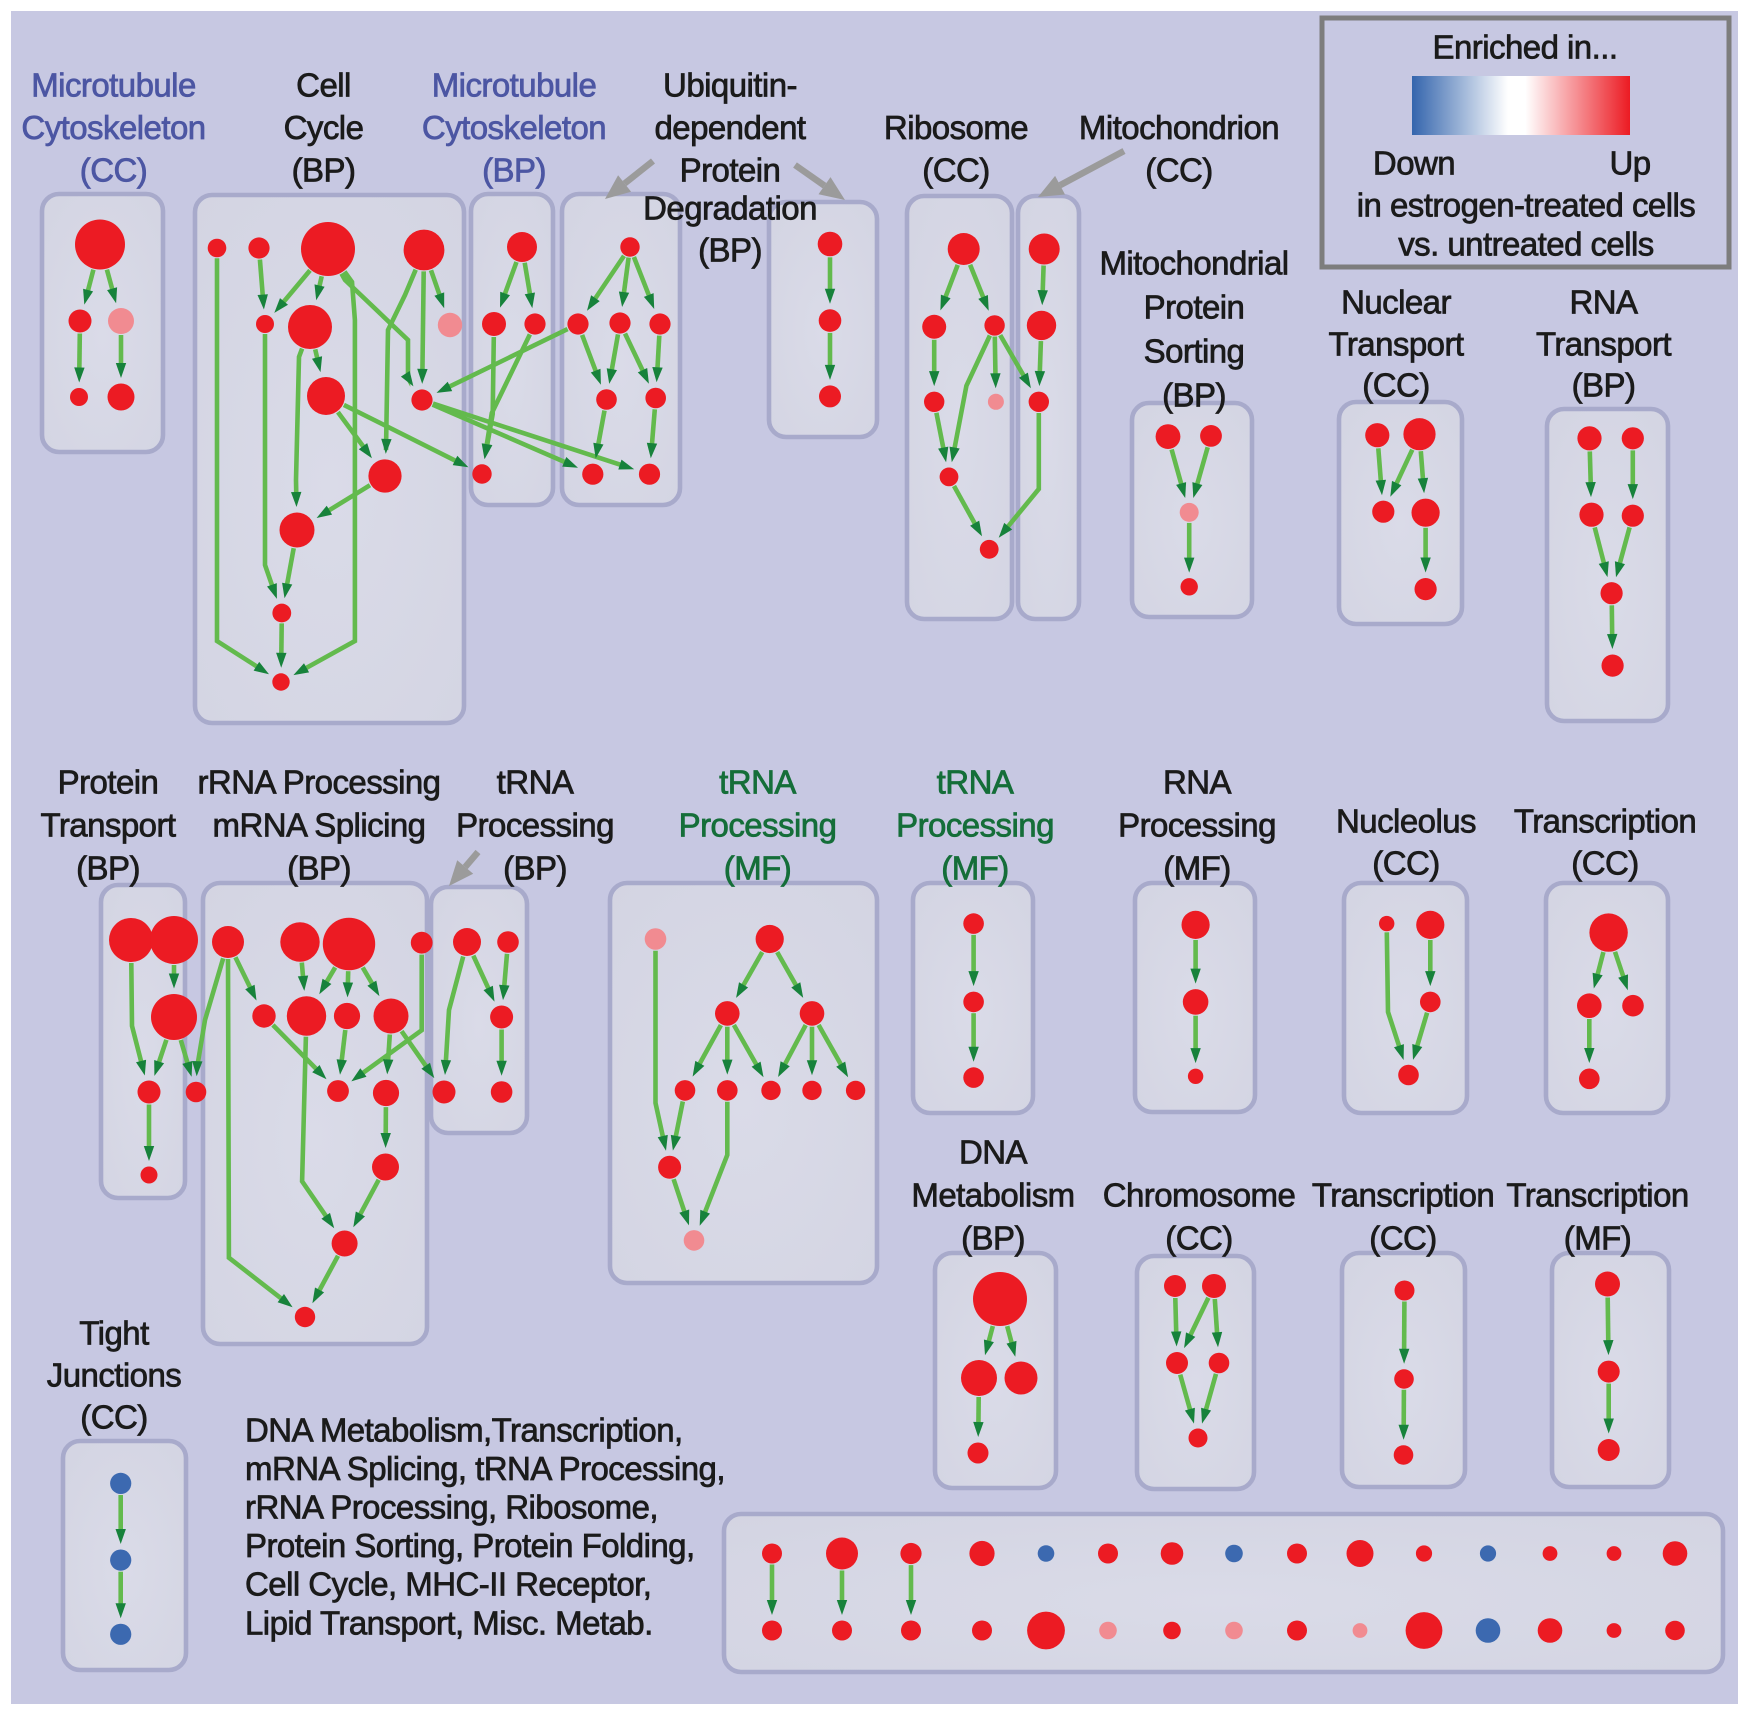  What do you see at coordinates (1406, 821) in the screenshot?
I see `svg-text: Nucleolus` at bounding box center [1406, 821].